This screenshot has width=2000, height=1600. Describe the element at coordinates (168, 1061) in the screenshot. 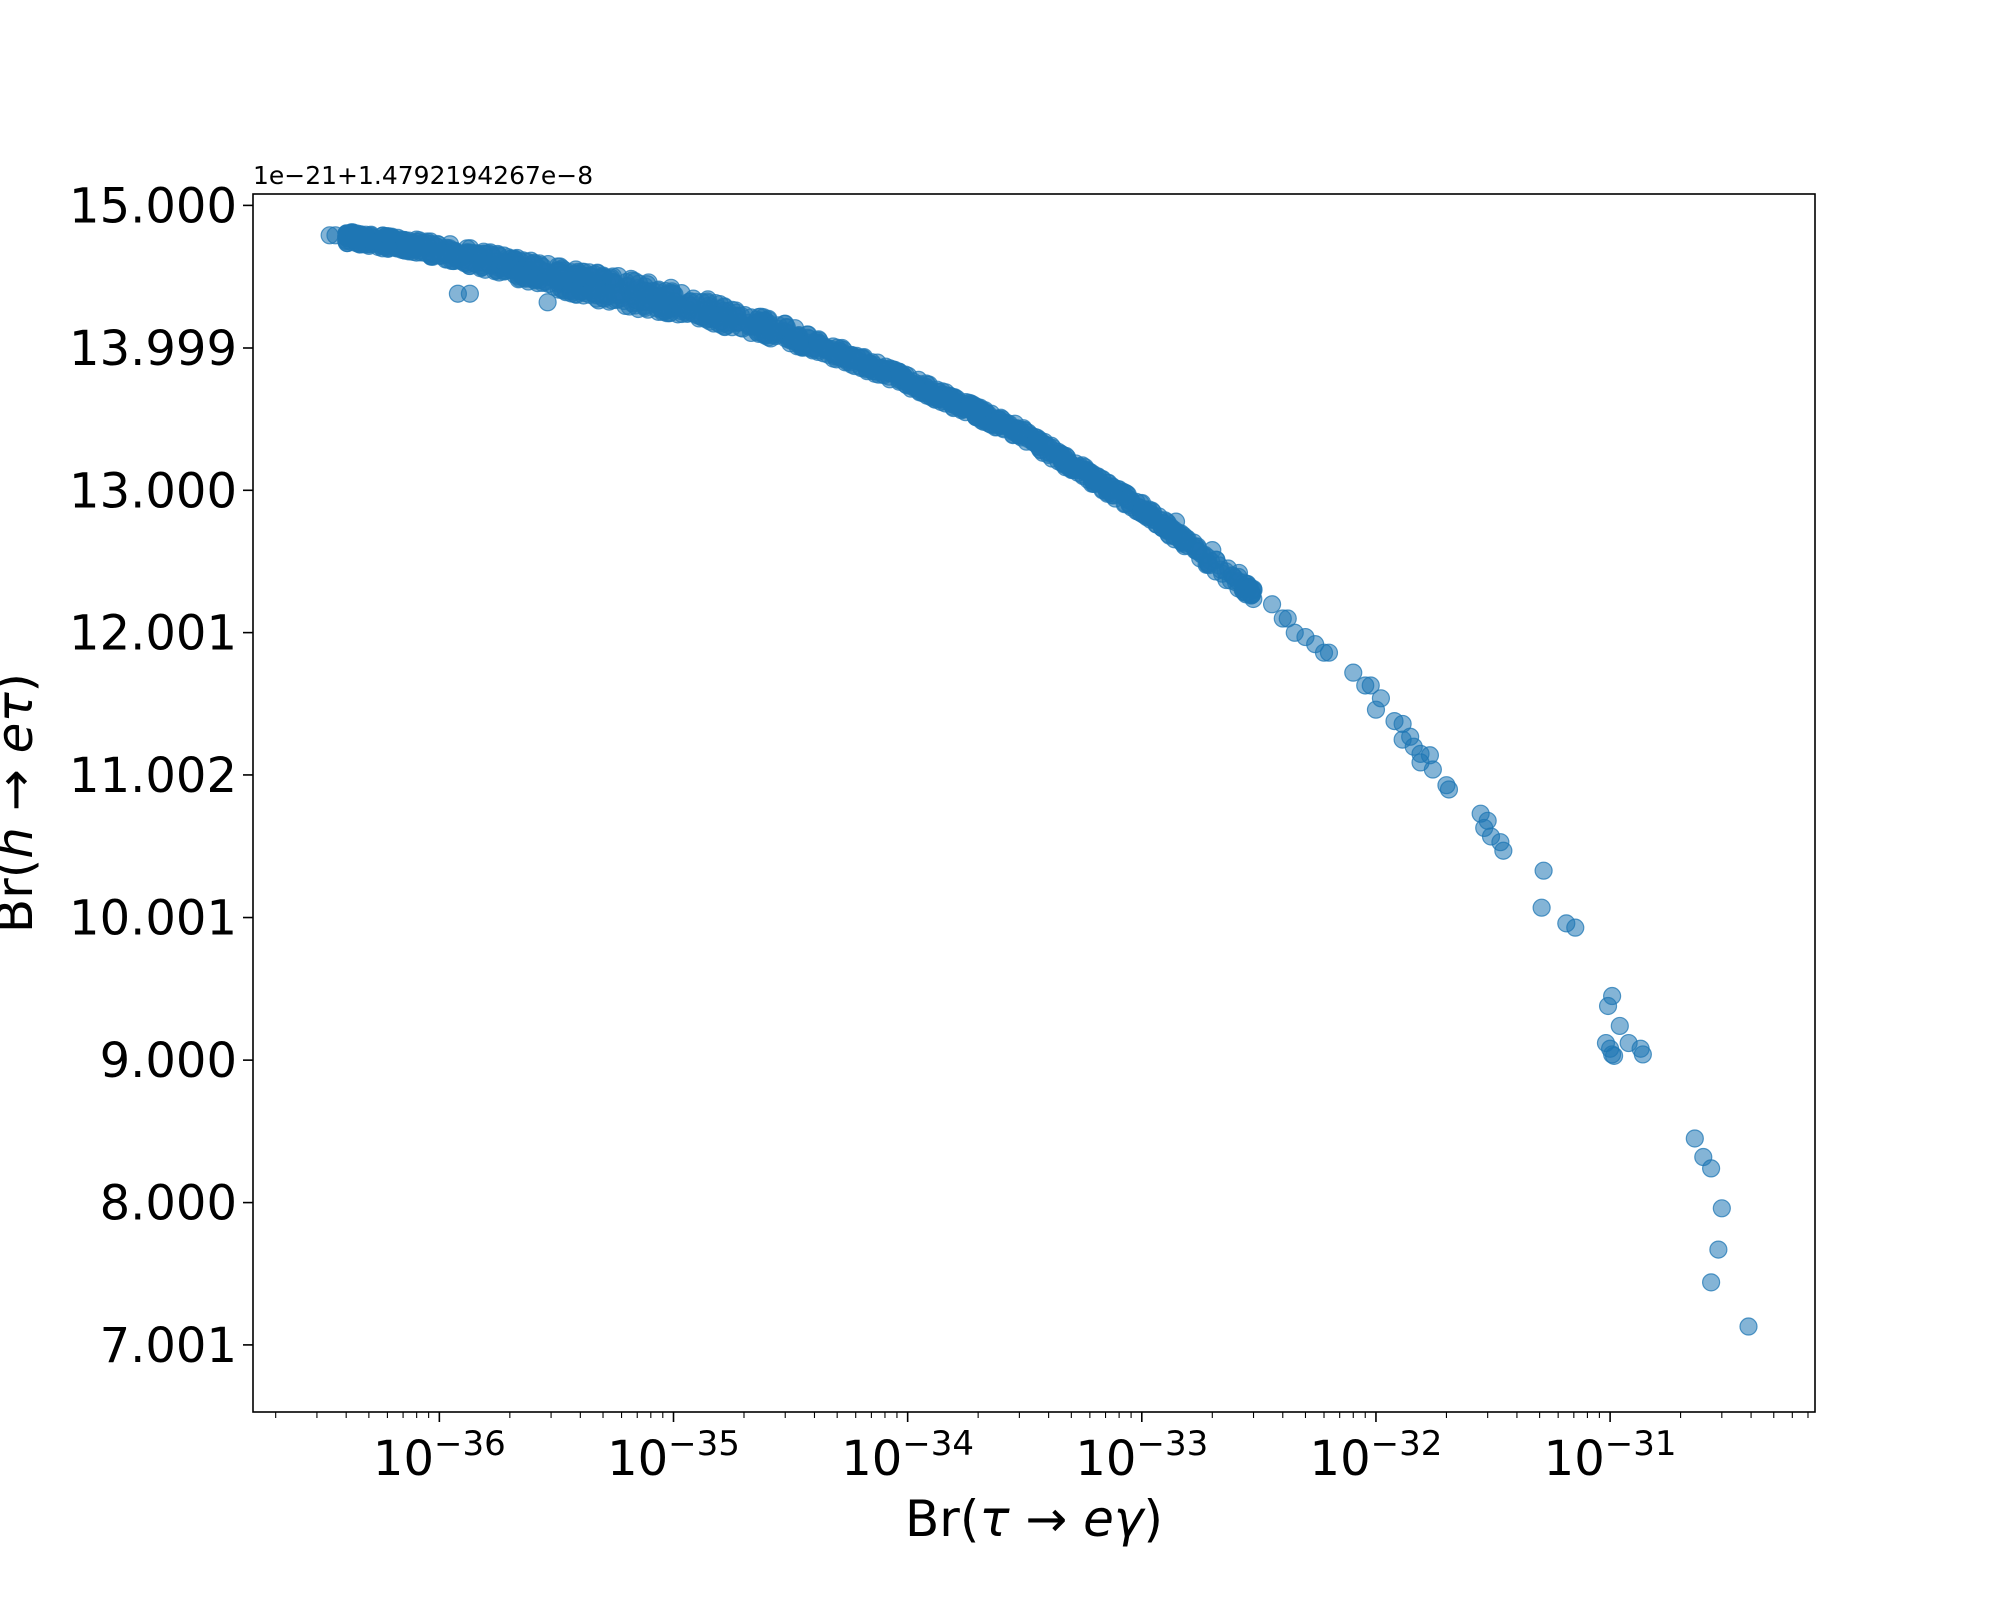

I see `y-tick-label-6: 9.000` at that location.